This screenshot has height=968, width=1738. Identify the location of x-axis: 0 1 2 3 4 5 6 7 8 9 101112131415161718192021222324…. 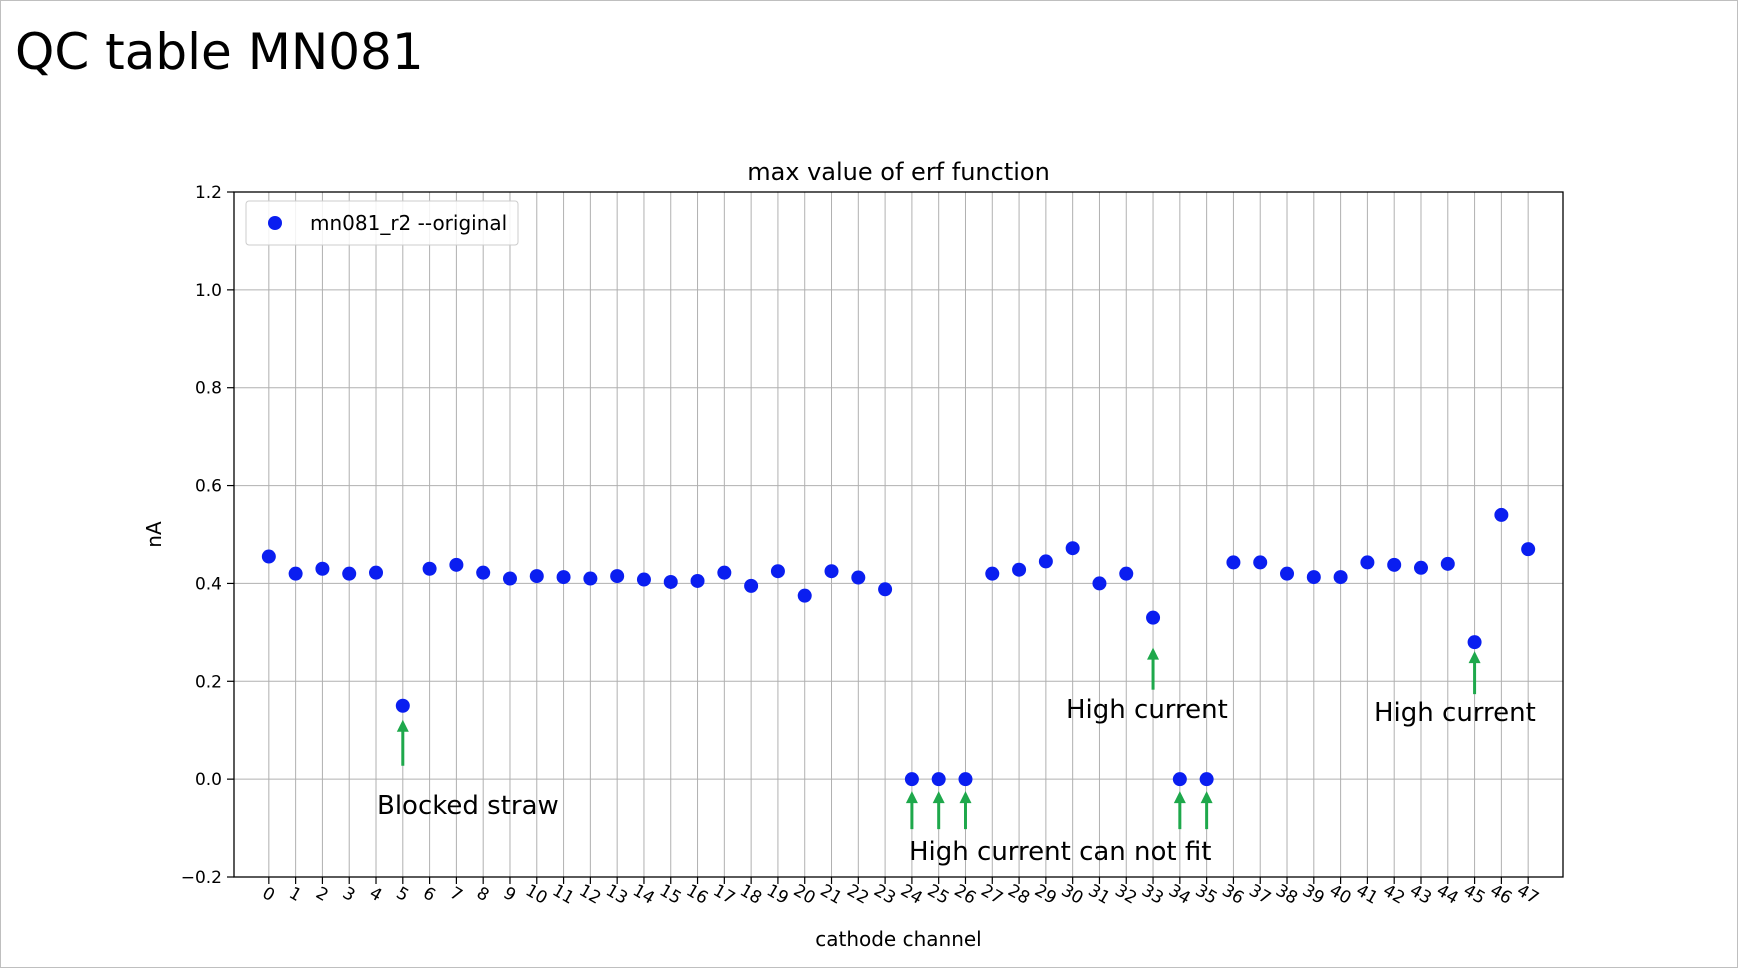
(900, 893).